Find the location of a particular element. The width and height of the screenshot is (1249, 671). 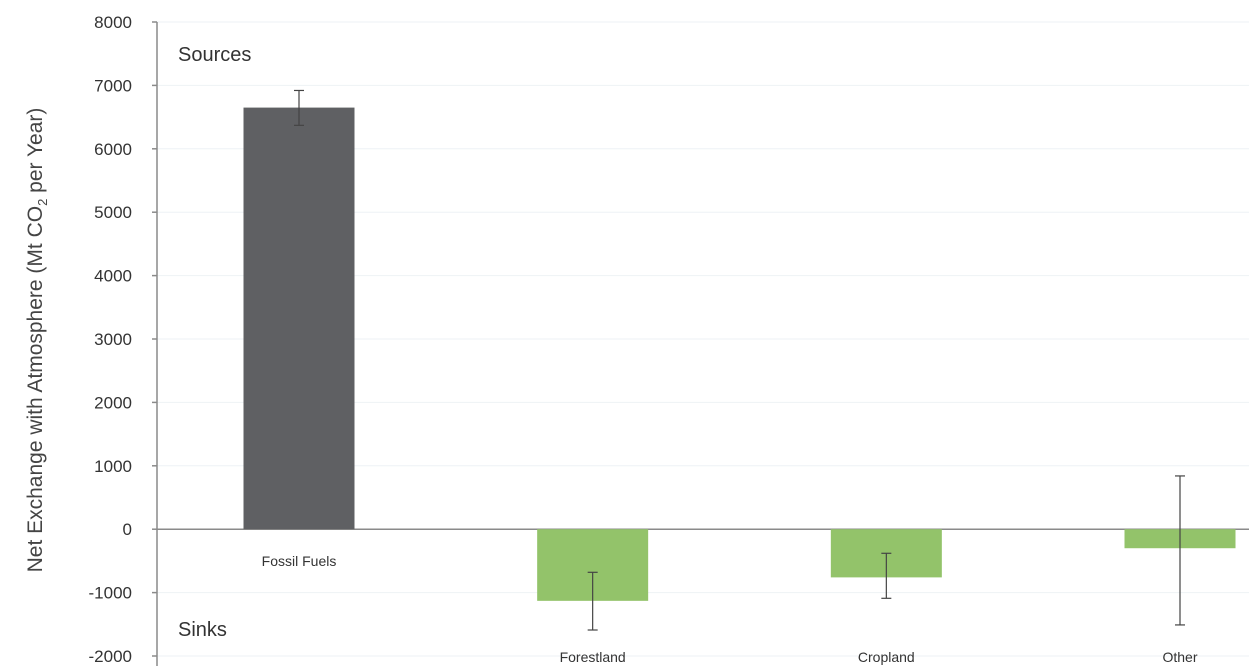

y-tick-label: 4000 is located at coordinates (113, 276).